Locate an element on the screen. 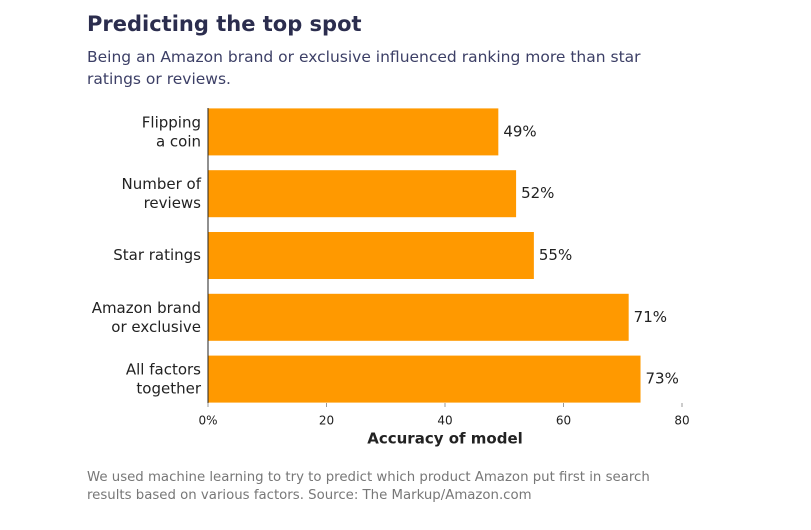 This screenshot has width=811, height=530. value-label: 55% is located at coordinates (555, 255).